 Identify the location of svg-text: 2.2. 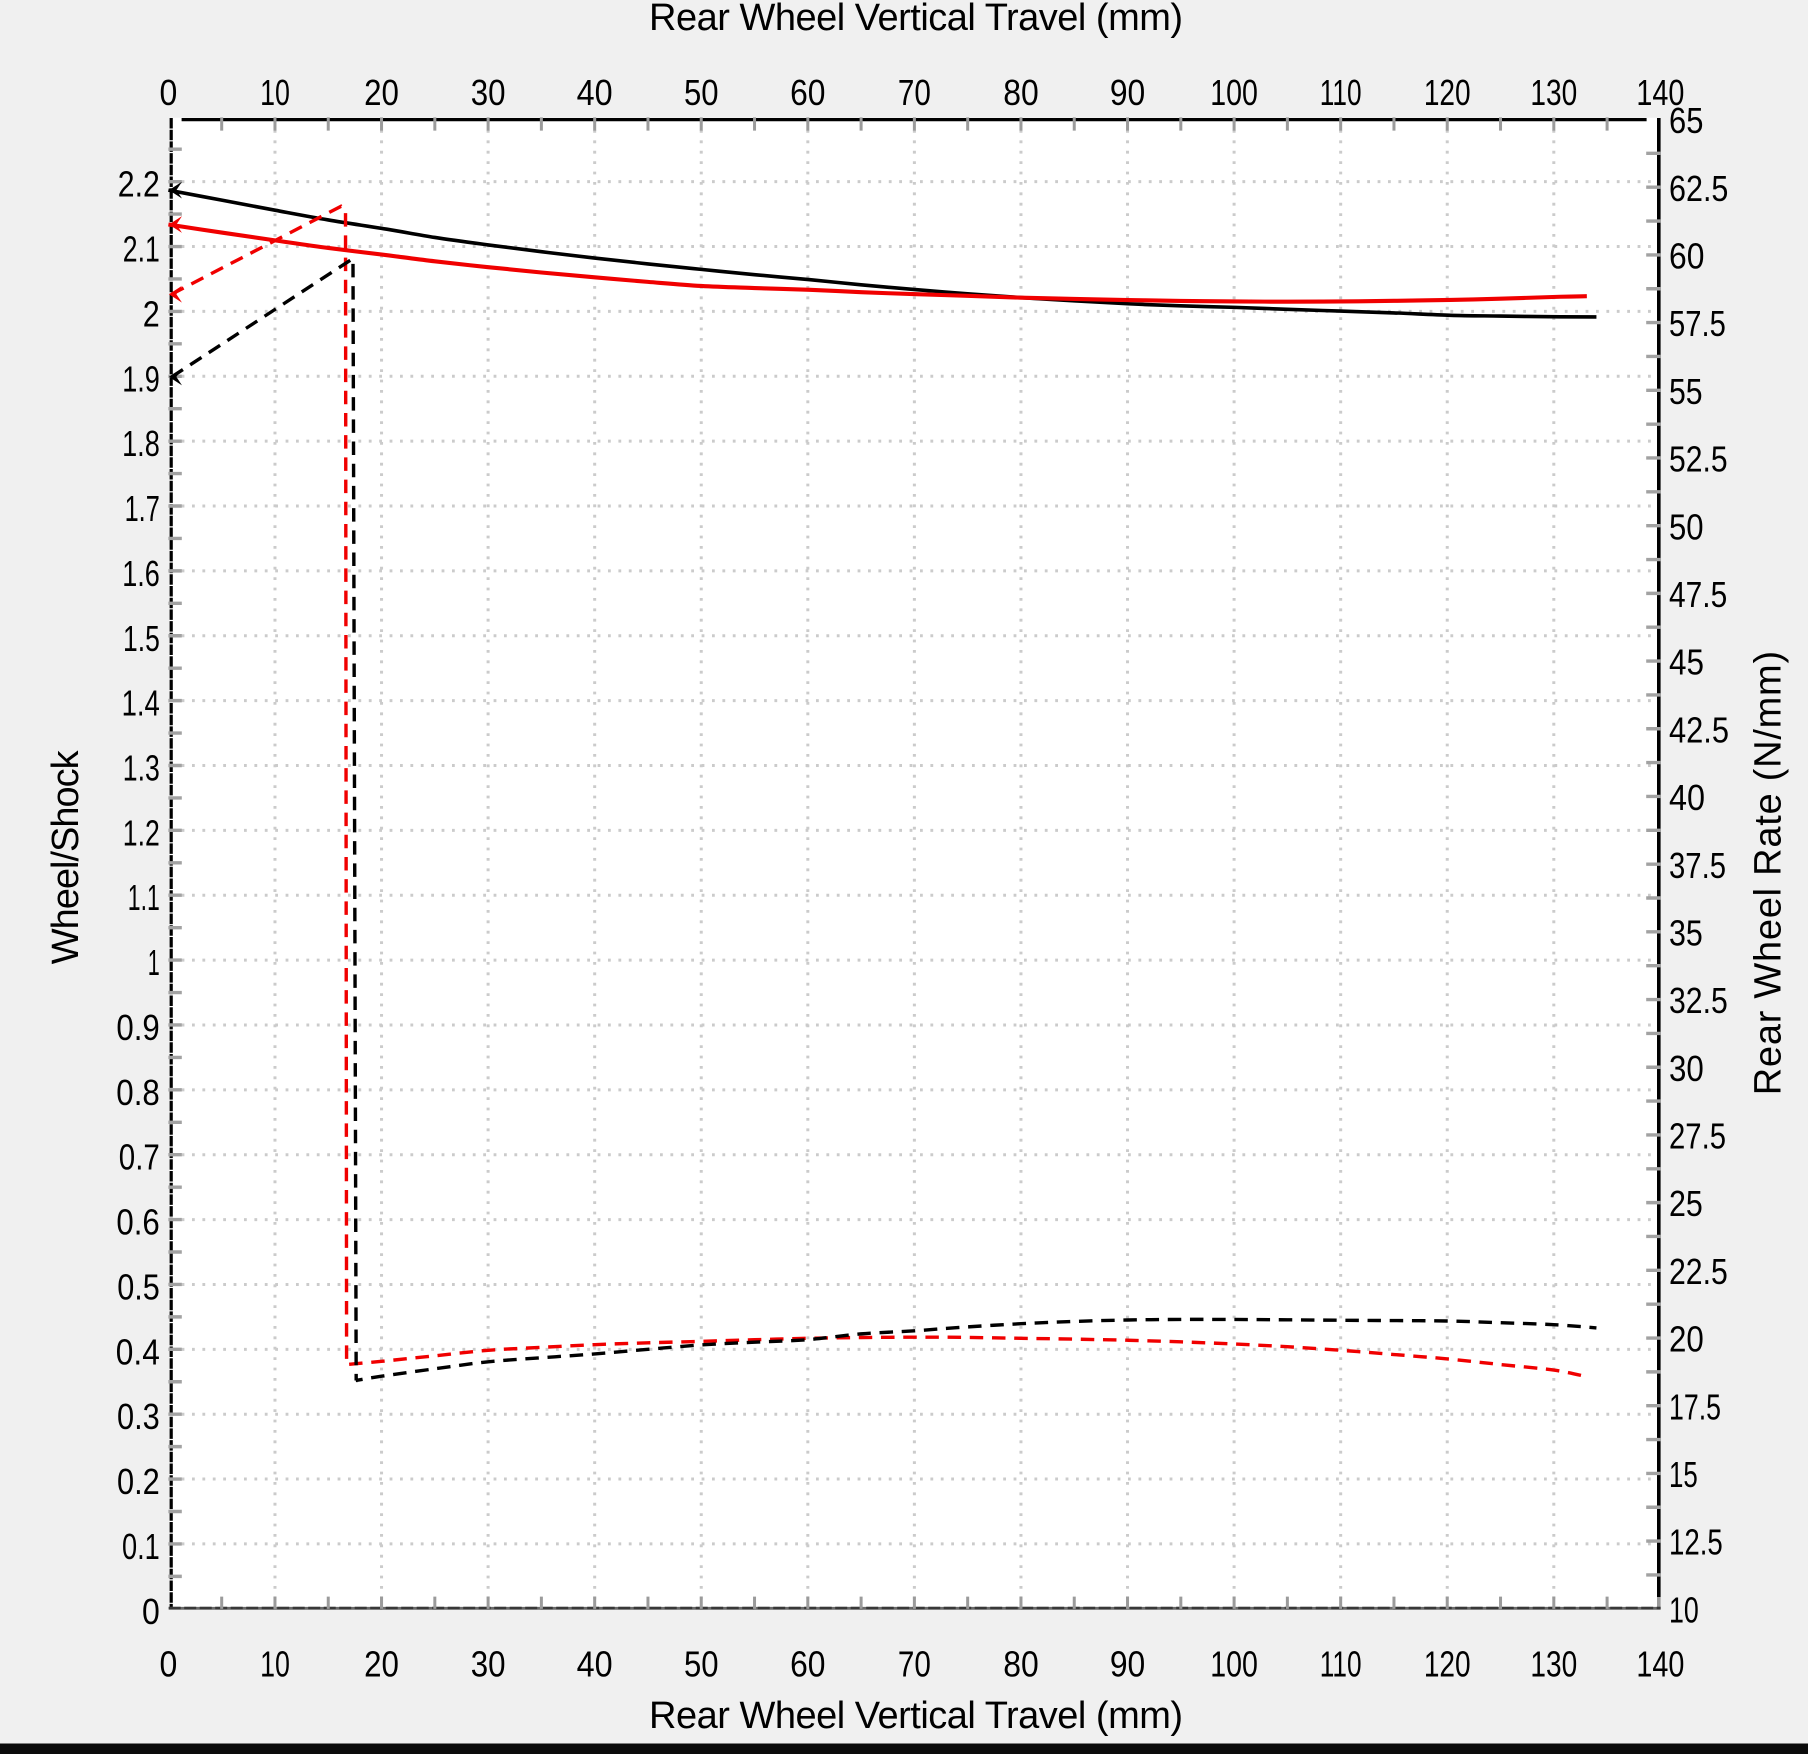
(139, 184).